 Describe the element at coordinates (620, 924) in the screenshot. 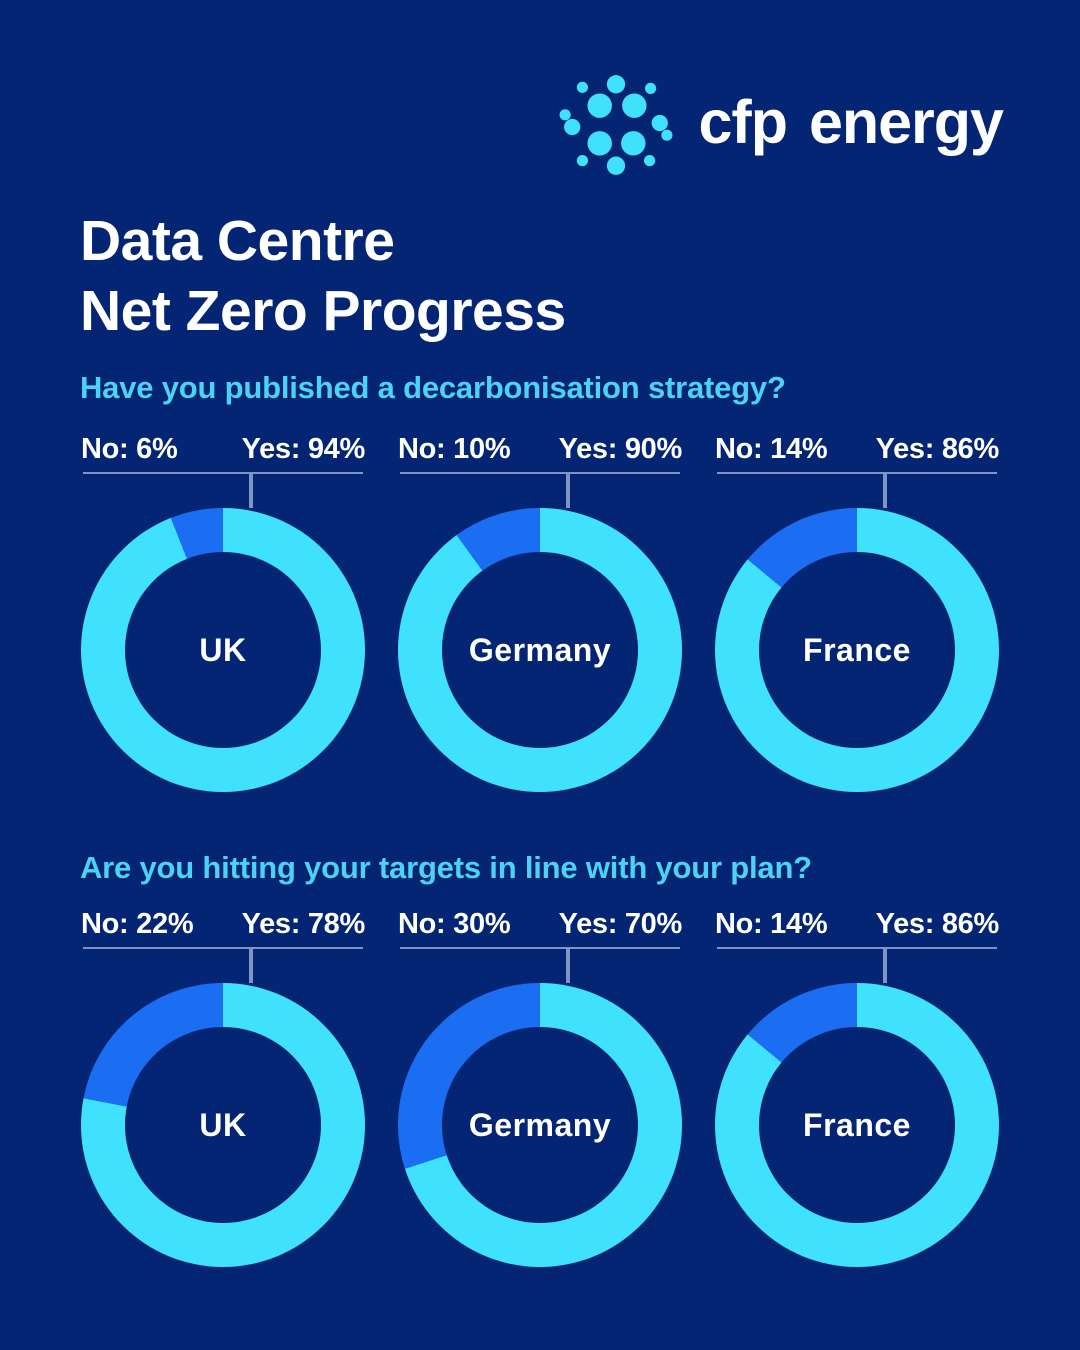

I see `yes-pct-label: Yes: 70%` at that location.